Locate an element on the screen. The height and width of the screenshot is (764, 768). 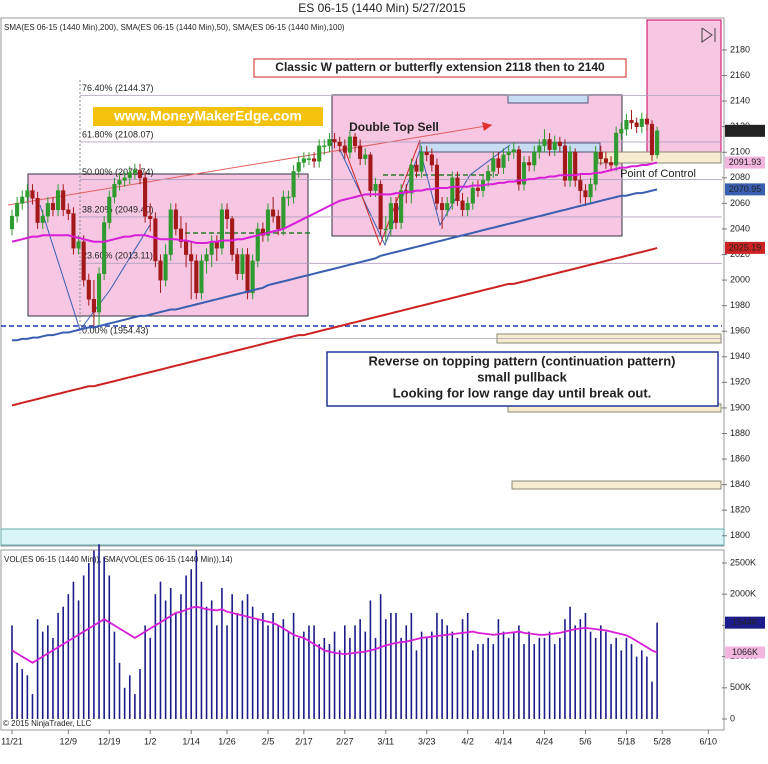
y-tick-label: 1960 is located at coordinates (740, 331).